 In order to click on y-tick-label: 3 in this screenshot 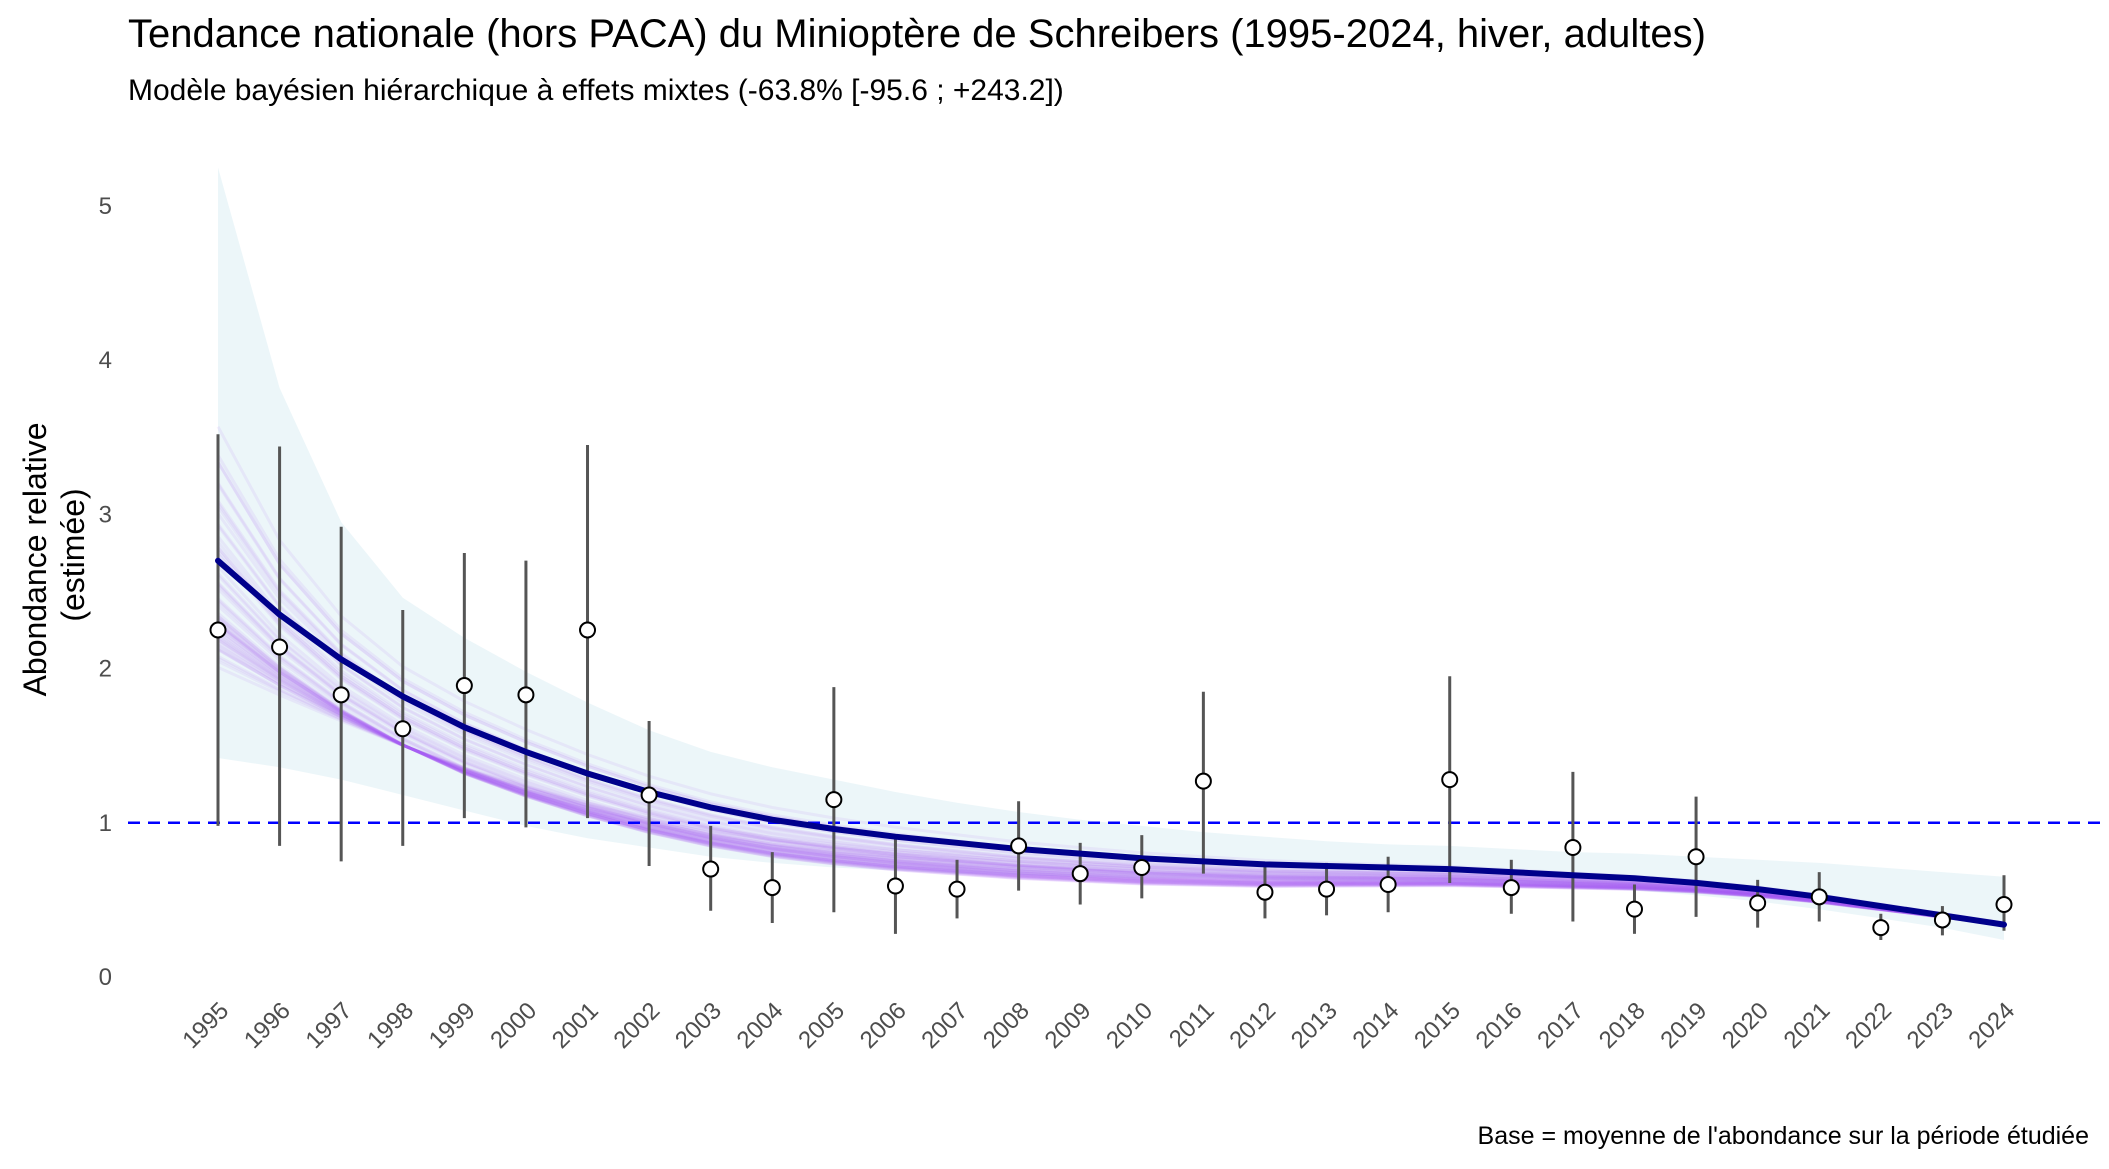, I will do `click(105, 514)`.